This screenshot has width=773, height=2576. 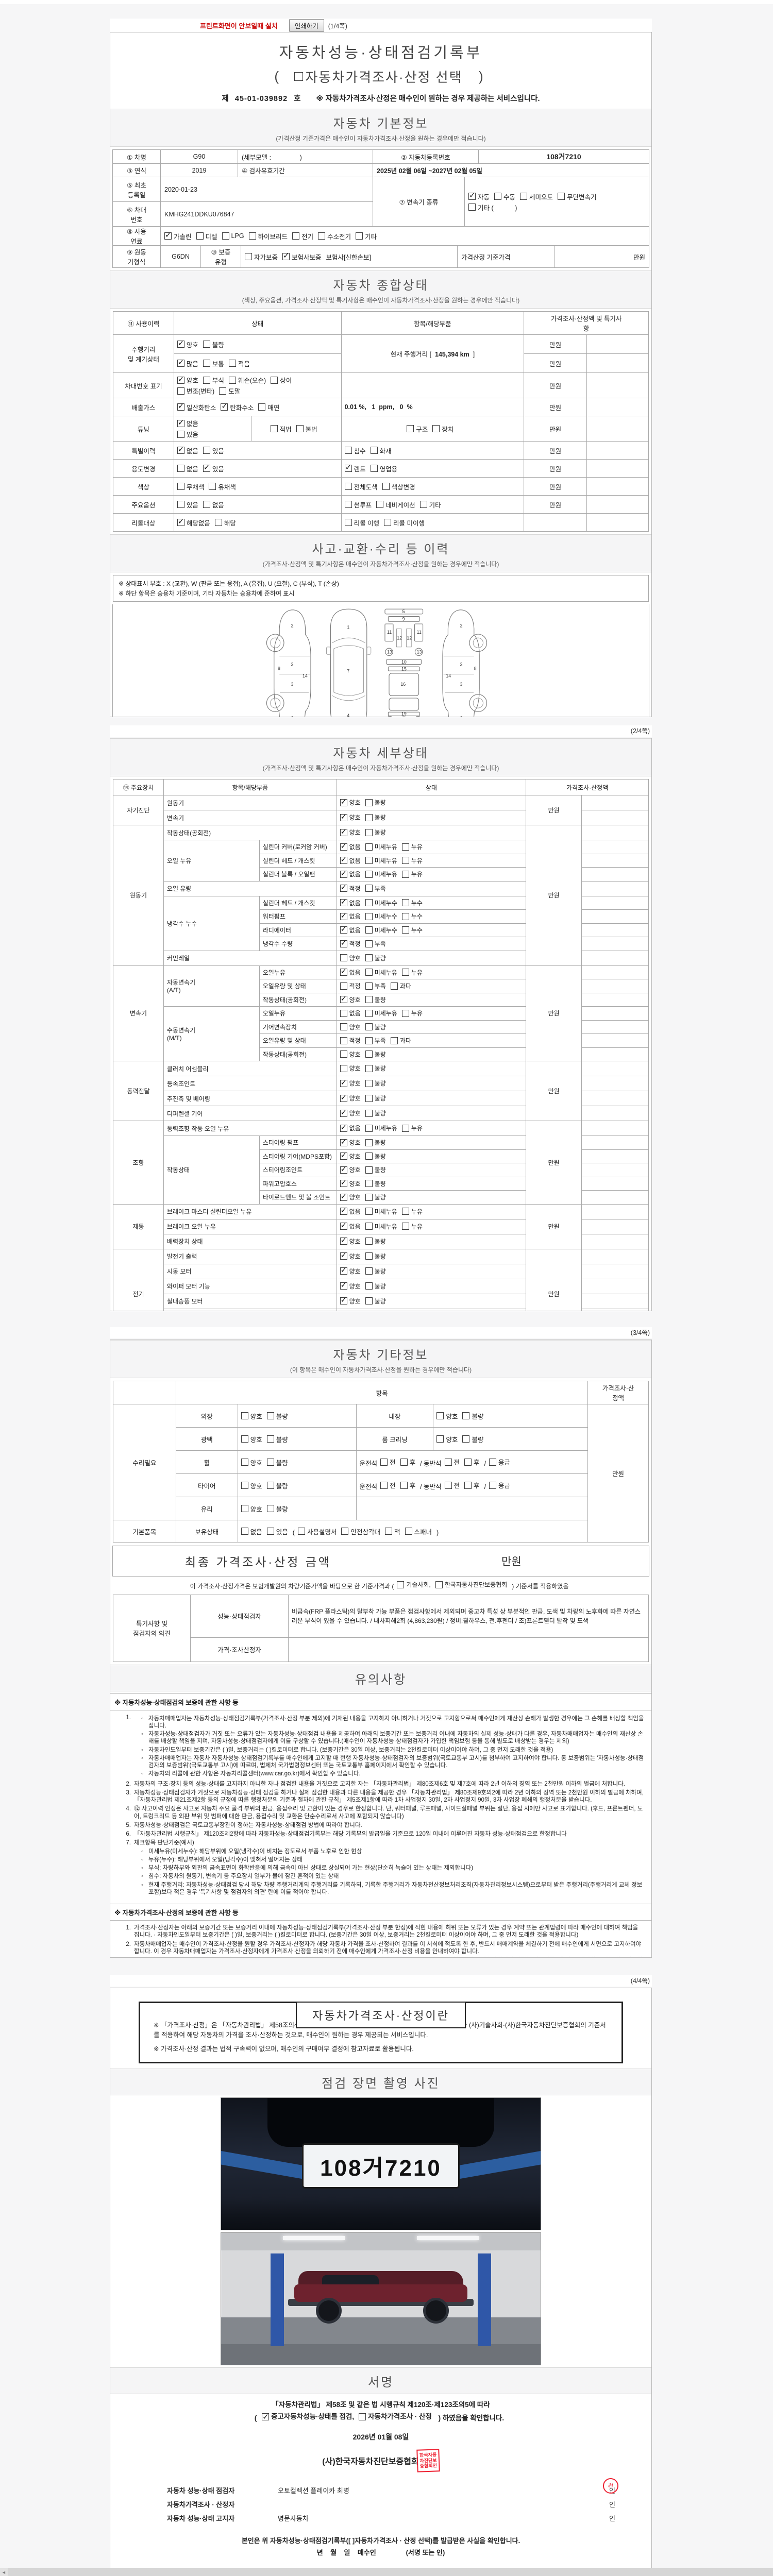 What do you see at coordinates (143, 522) in the screenshot?
I see `row-label: 리콜대상` at bounding box center [143, 522].